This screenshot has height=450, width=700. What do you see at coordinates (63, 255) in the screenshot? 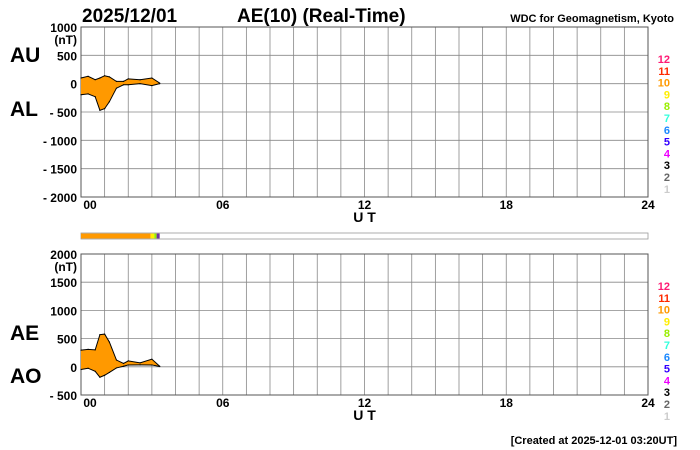
I see `y-tick-label: 2000` at bounding box center [63, 255].